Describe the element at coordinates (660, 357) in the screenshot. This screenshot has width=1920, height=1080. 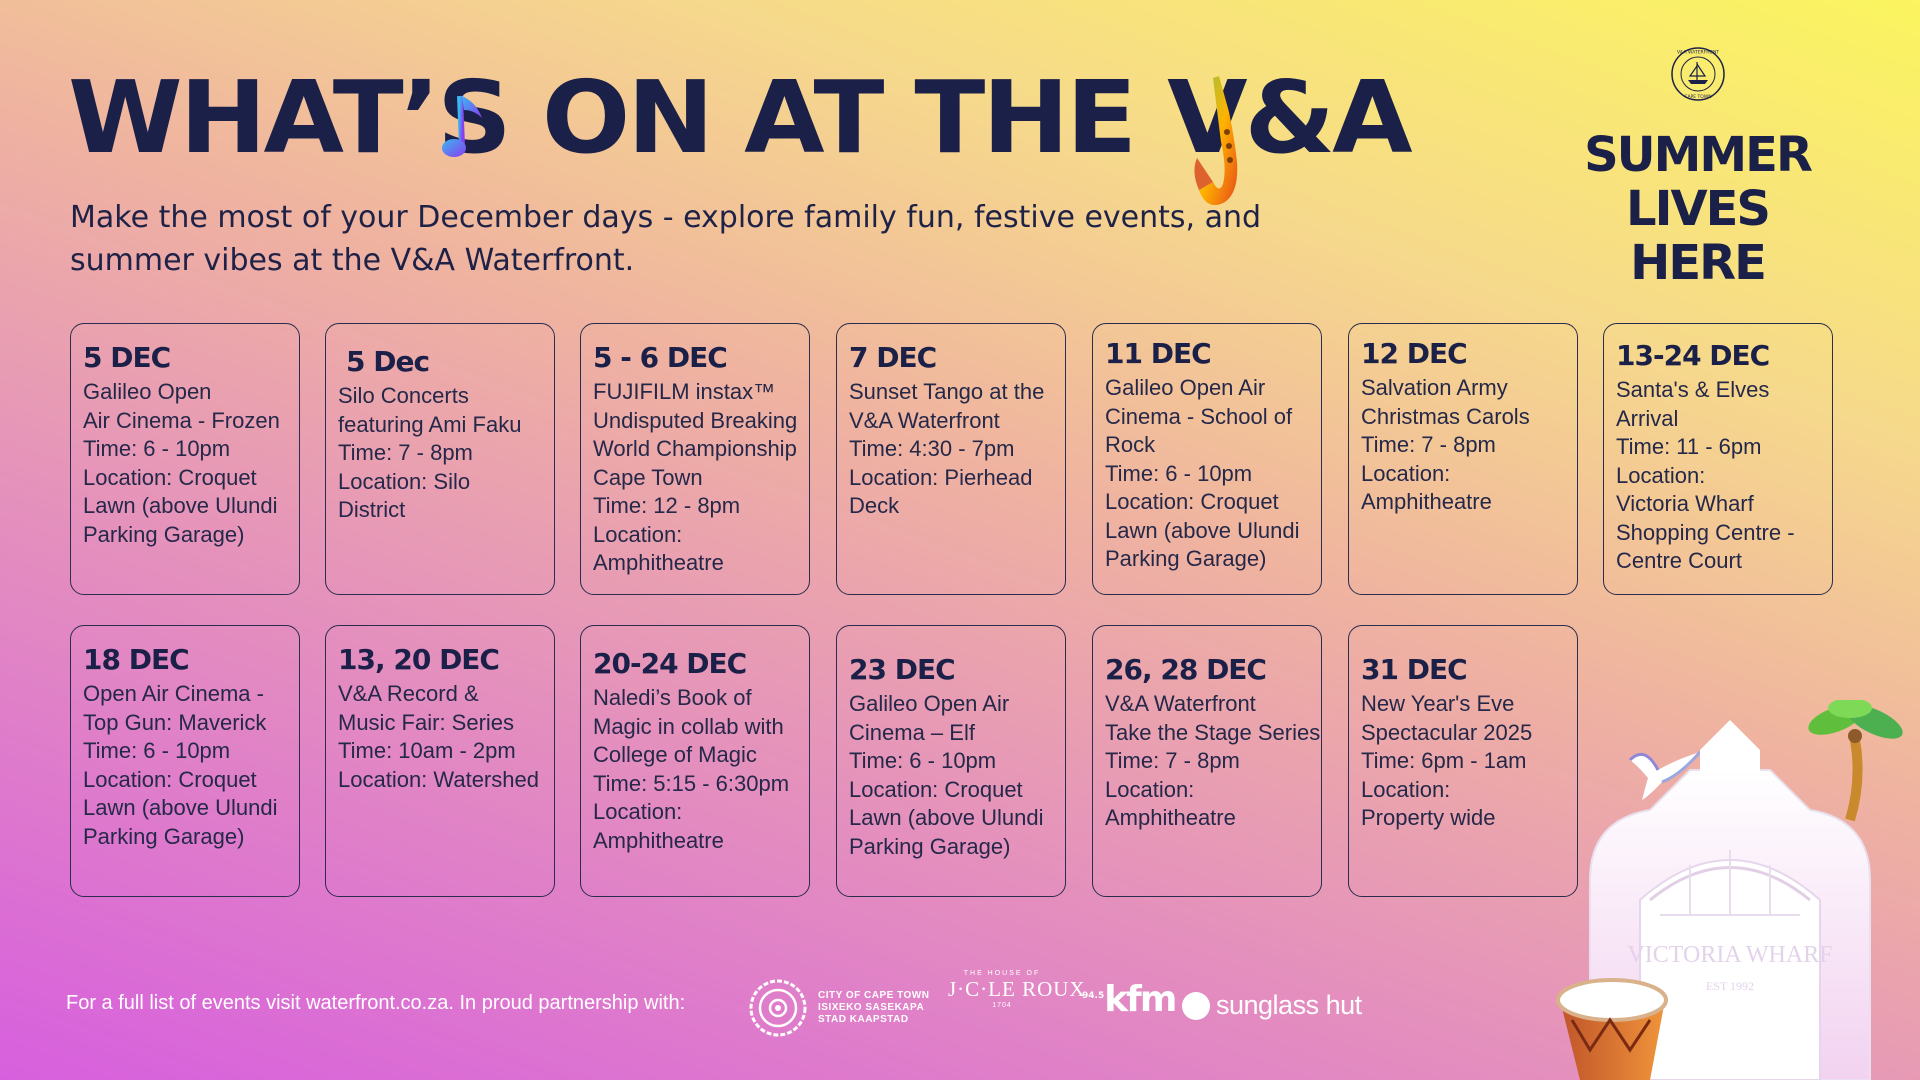
I see `event-date: 5 - 6 DEC` at that location.